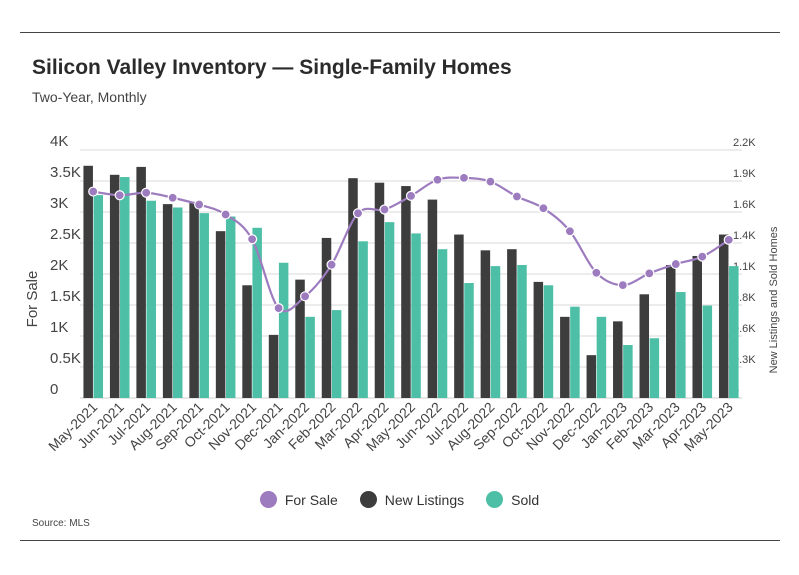  I want to click on legend-item-new-listings: New Listings, so click(412, 499).